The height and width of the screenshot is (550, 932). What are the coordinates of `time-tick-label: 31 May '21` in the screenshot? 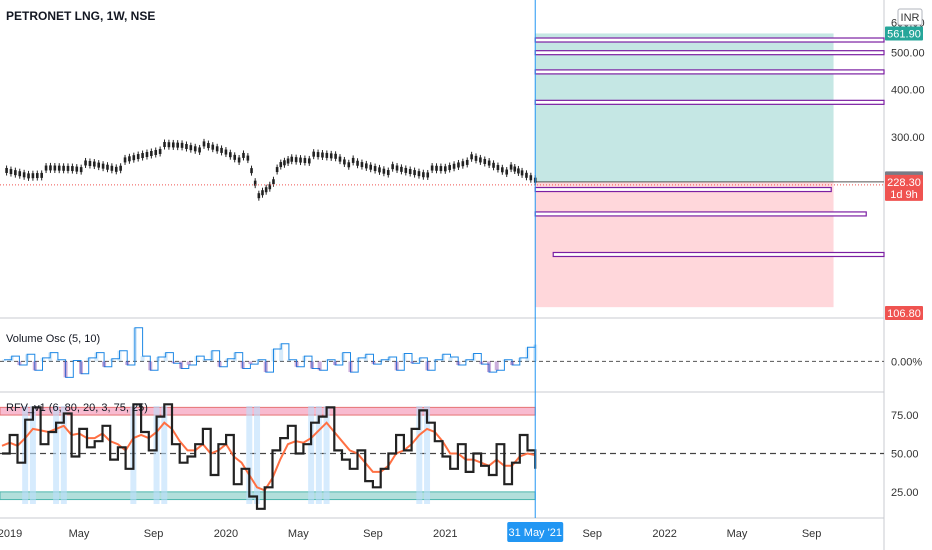 It's located at (534, 533).